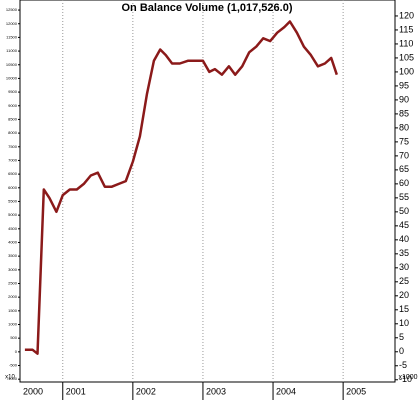  Describe the element at coordinates (404, 113) in the screenshot. I see `y-tick-label: 85` at that location.